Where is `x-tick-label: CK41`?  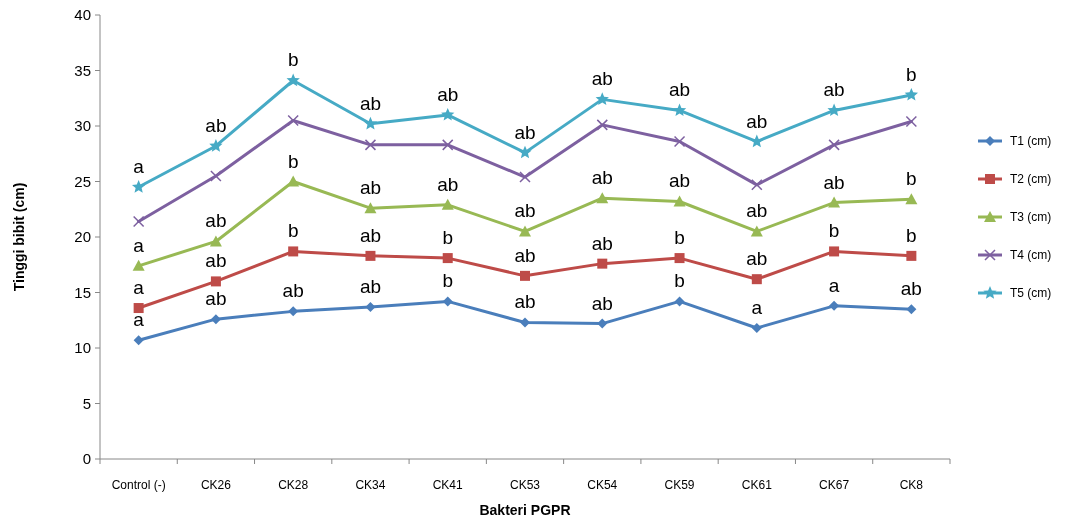
x-tick-label: CK41 is located at coordinates (448, 485).